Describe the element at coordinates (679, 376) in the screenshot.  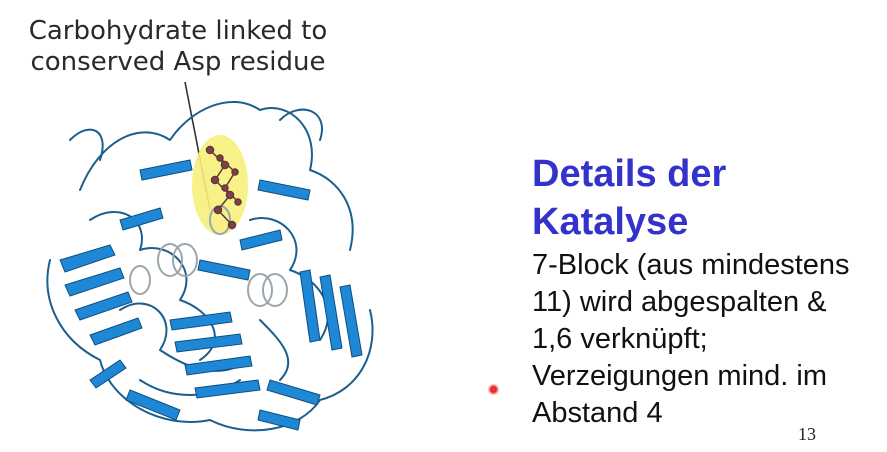
I see `body-line-4: Verzeigungen mind. im` at that location.